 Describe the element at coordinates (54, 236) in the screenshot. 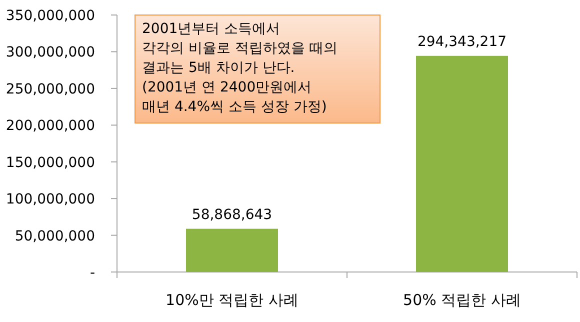

I see `y-tick-label: 50,000,000` at that location.